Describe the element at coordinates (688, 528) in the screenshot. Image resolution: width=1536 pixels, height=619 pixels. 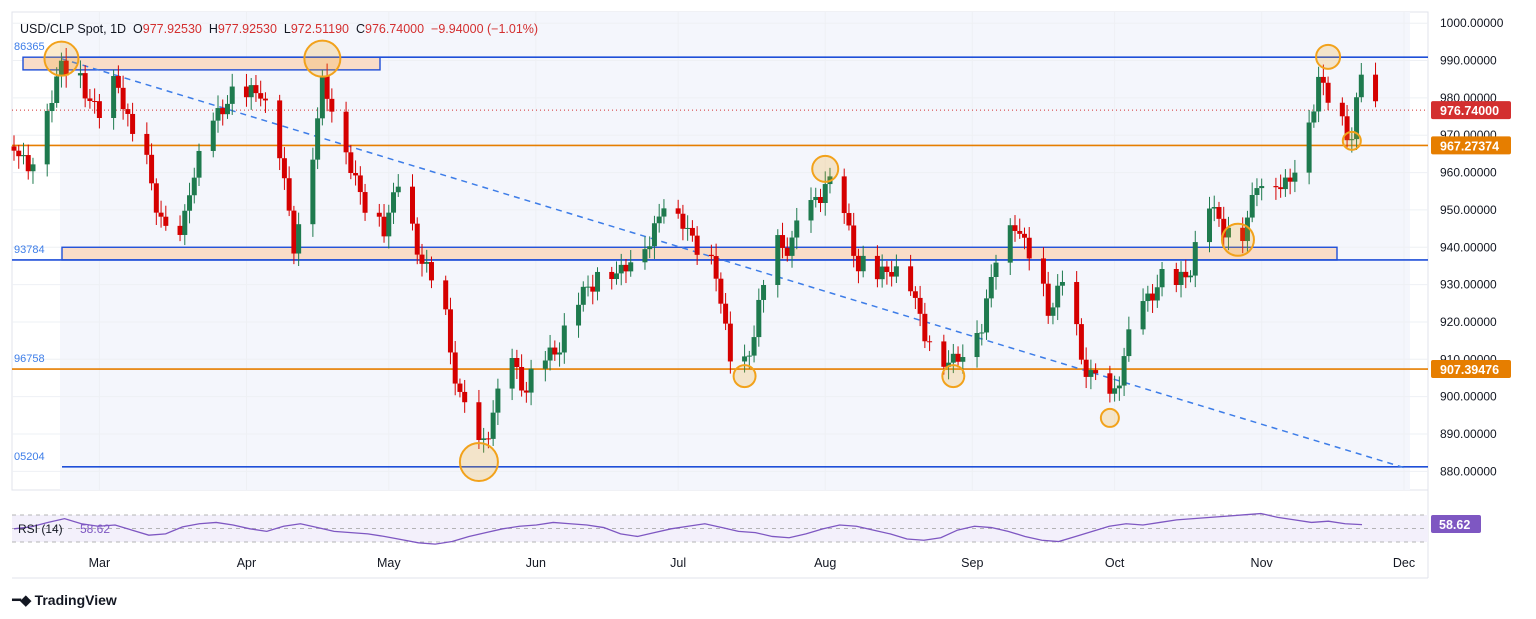
I see `rsi-line` at that location.